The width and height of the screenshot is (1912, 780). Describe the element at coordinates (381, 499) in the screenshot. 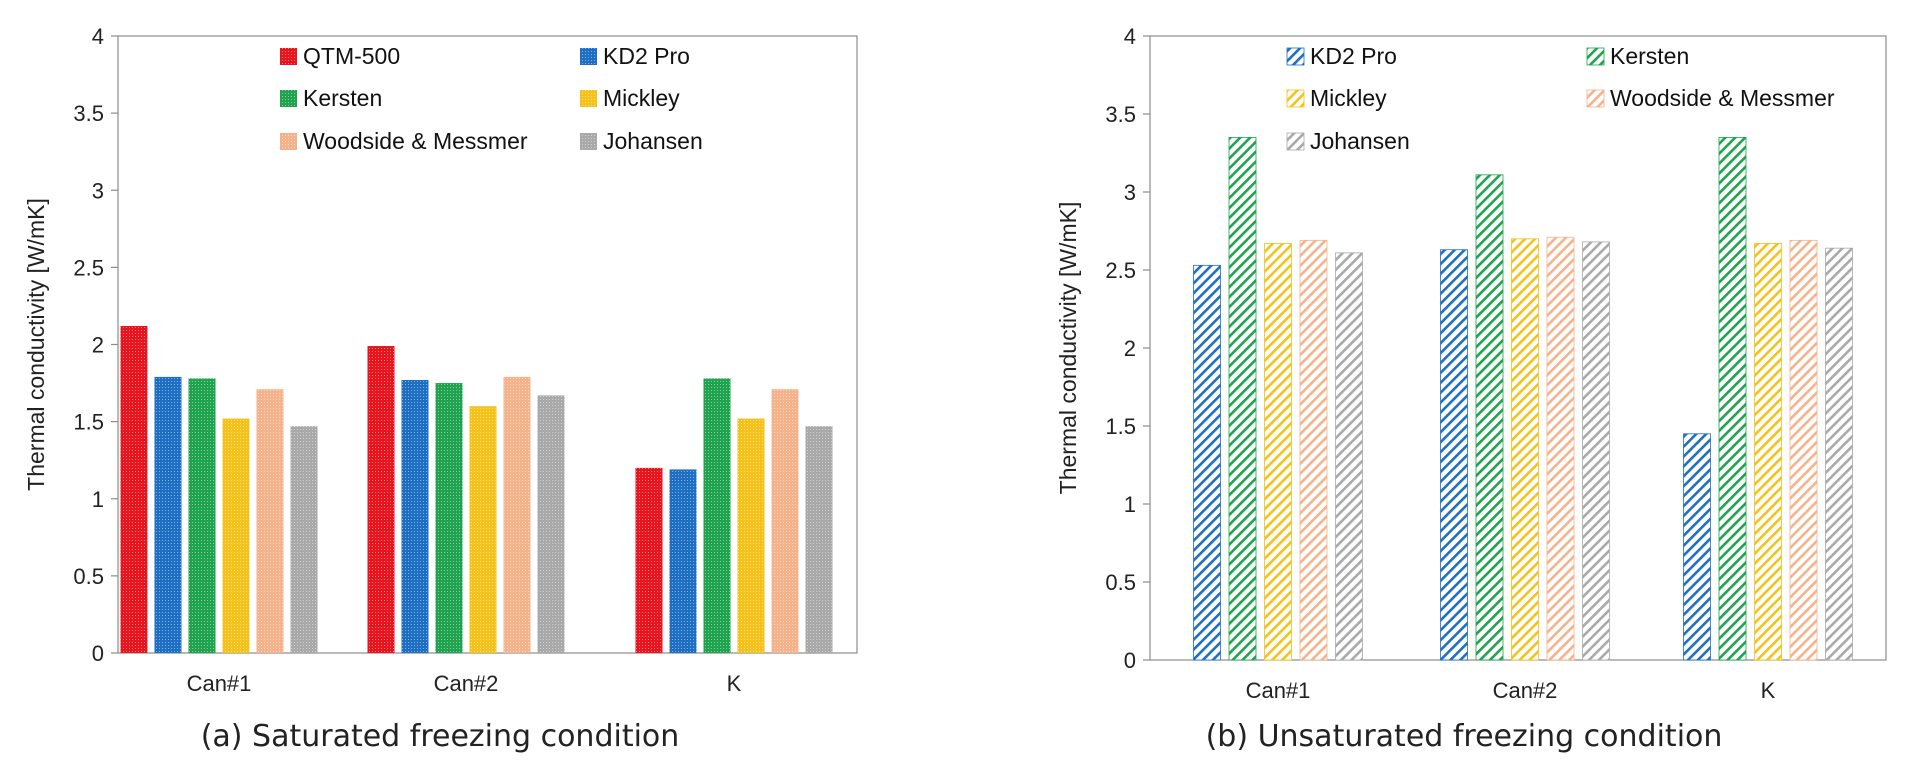

I see `bar-qtm-500-can2` at that location.